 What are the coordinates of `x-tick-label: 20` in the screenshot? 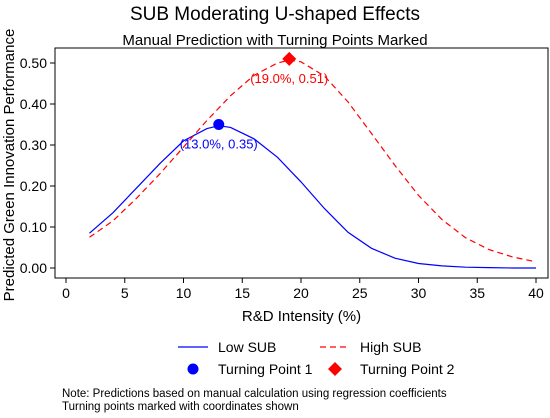 It's located at (301, 293).